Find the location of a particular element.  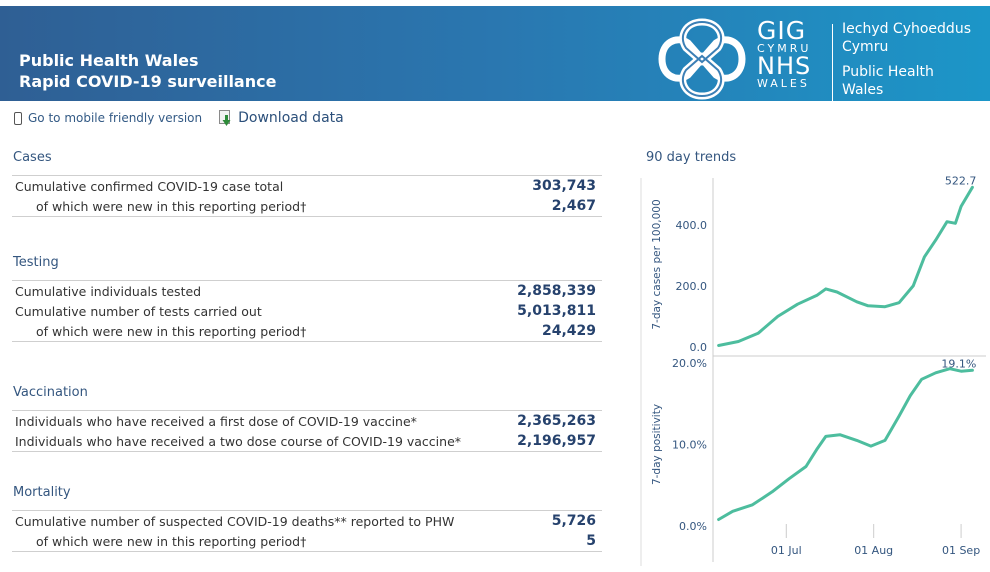

stat-label: Cumulative confirmed COVID-19 case total is located at coordinates (149, 186).